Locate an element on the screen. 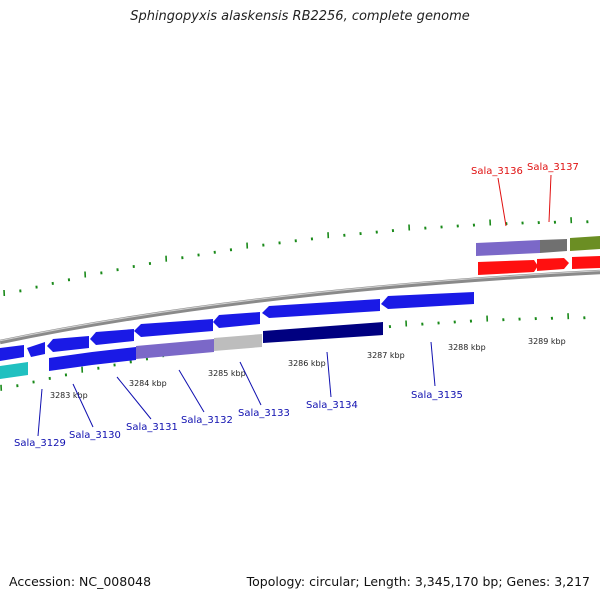 This screenshot has height=600, width=600. kbp-label: 3283 kbp is located at coordinates (69, 395).